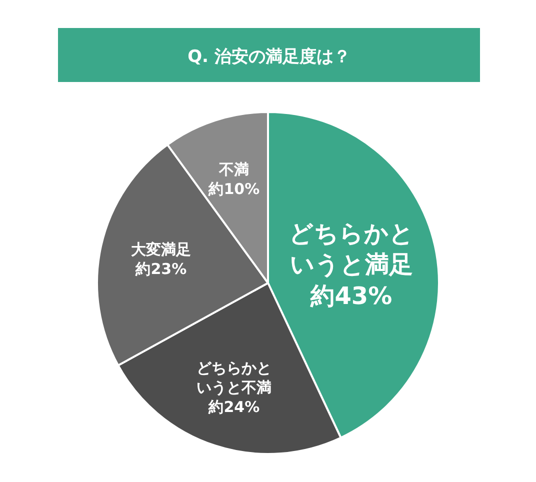 This screenshot has height=482, width=536. I want to click on data-label: 約23%, so click(160, 269).